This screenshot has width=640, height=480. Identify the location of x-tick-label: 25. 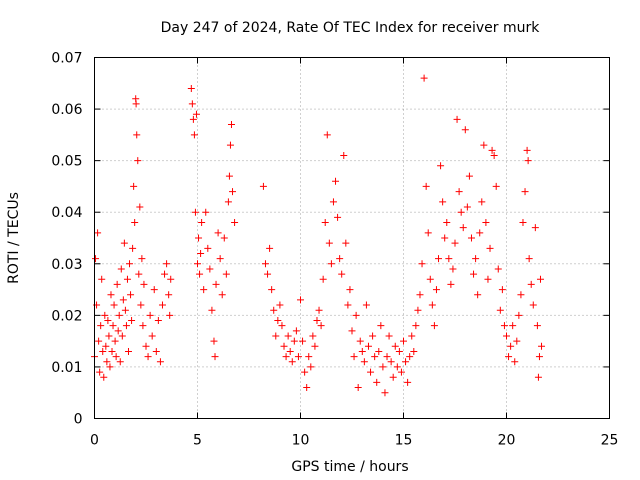
(610, 441).